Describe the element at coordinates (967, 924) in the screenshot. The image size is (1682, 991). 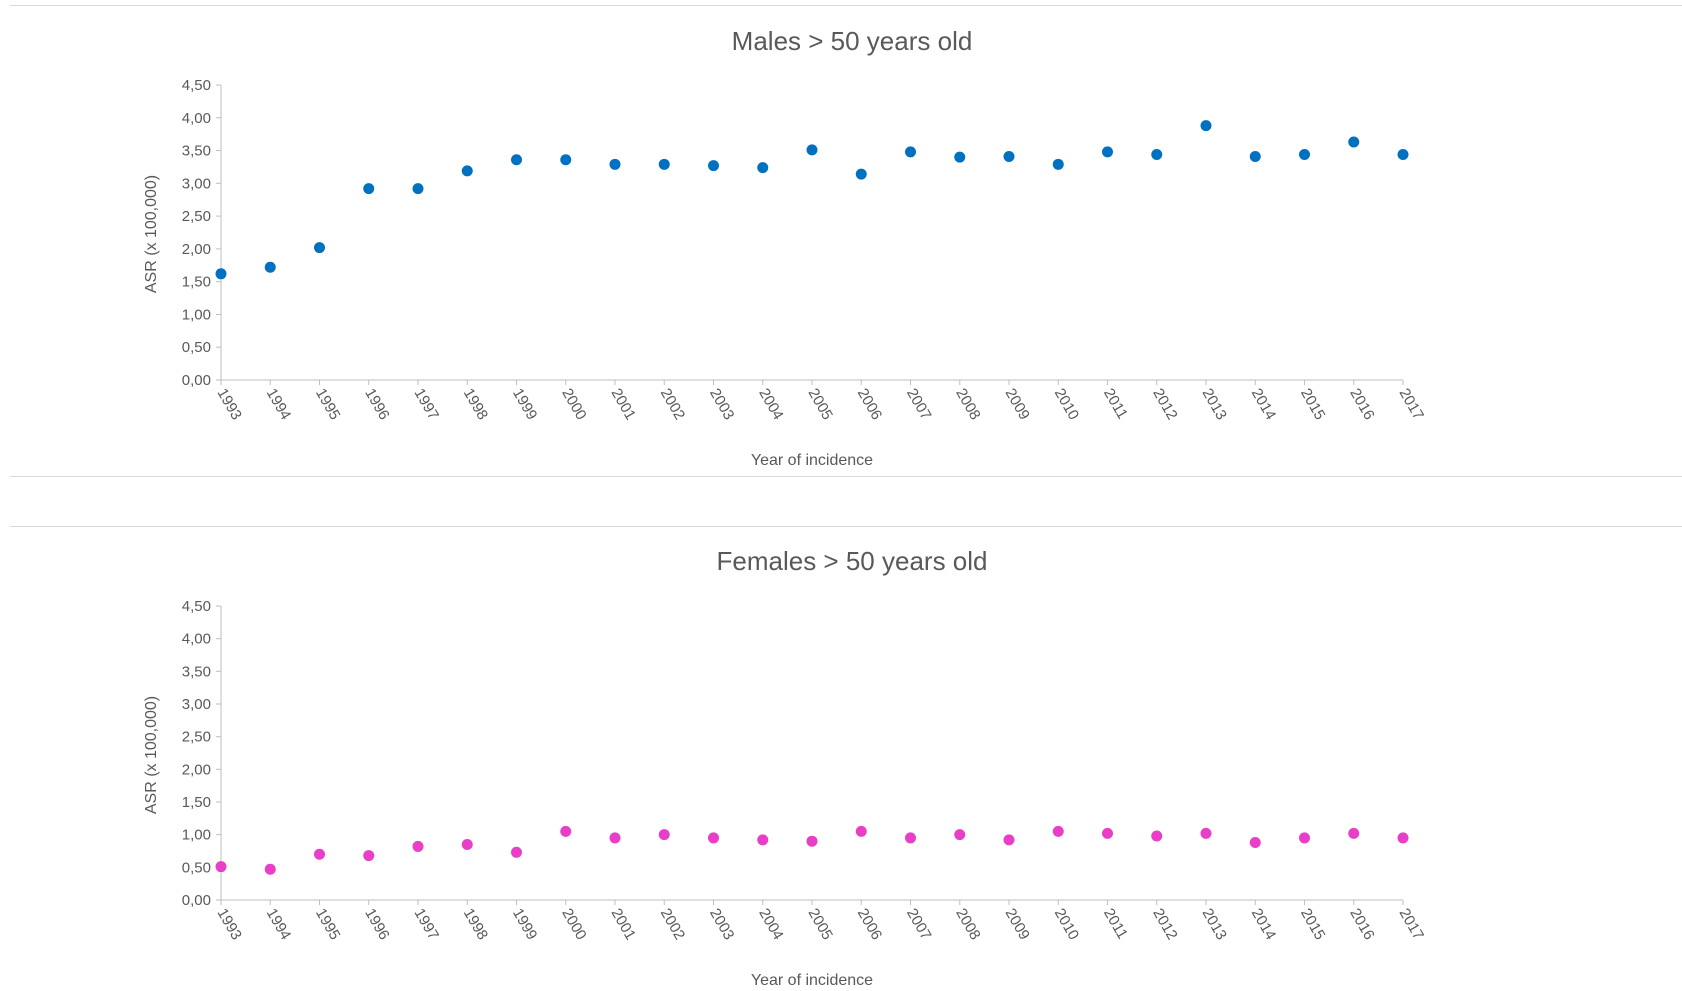
I see `x-tick-label: 2008` at that location.